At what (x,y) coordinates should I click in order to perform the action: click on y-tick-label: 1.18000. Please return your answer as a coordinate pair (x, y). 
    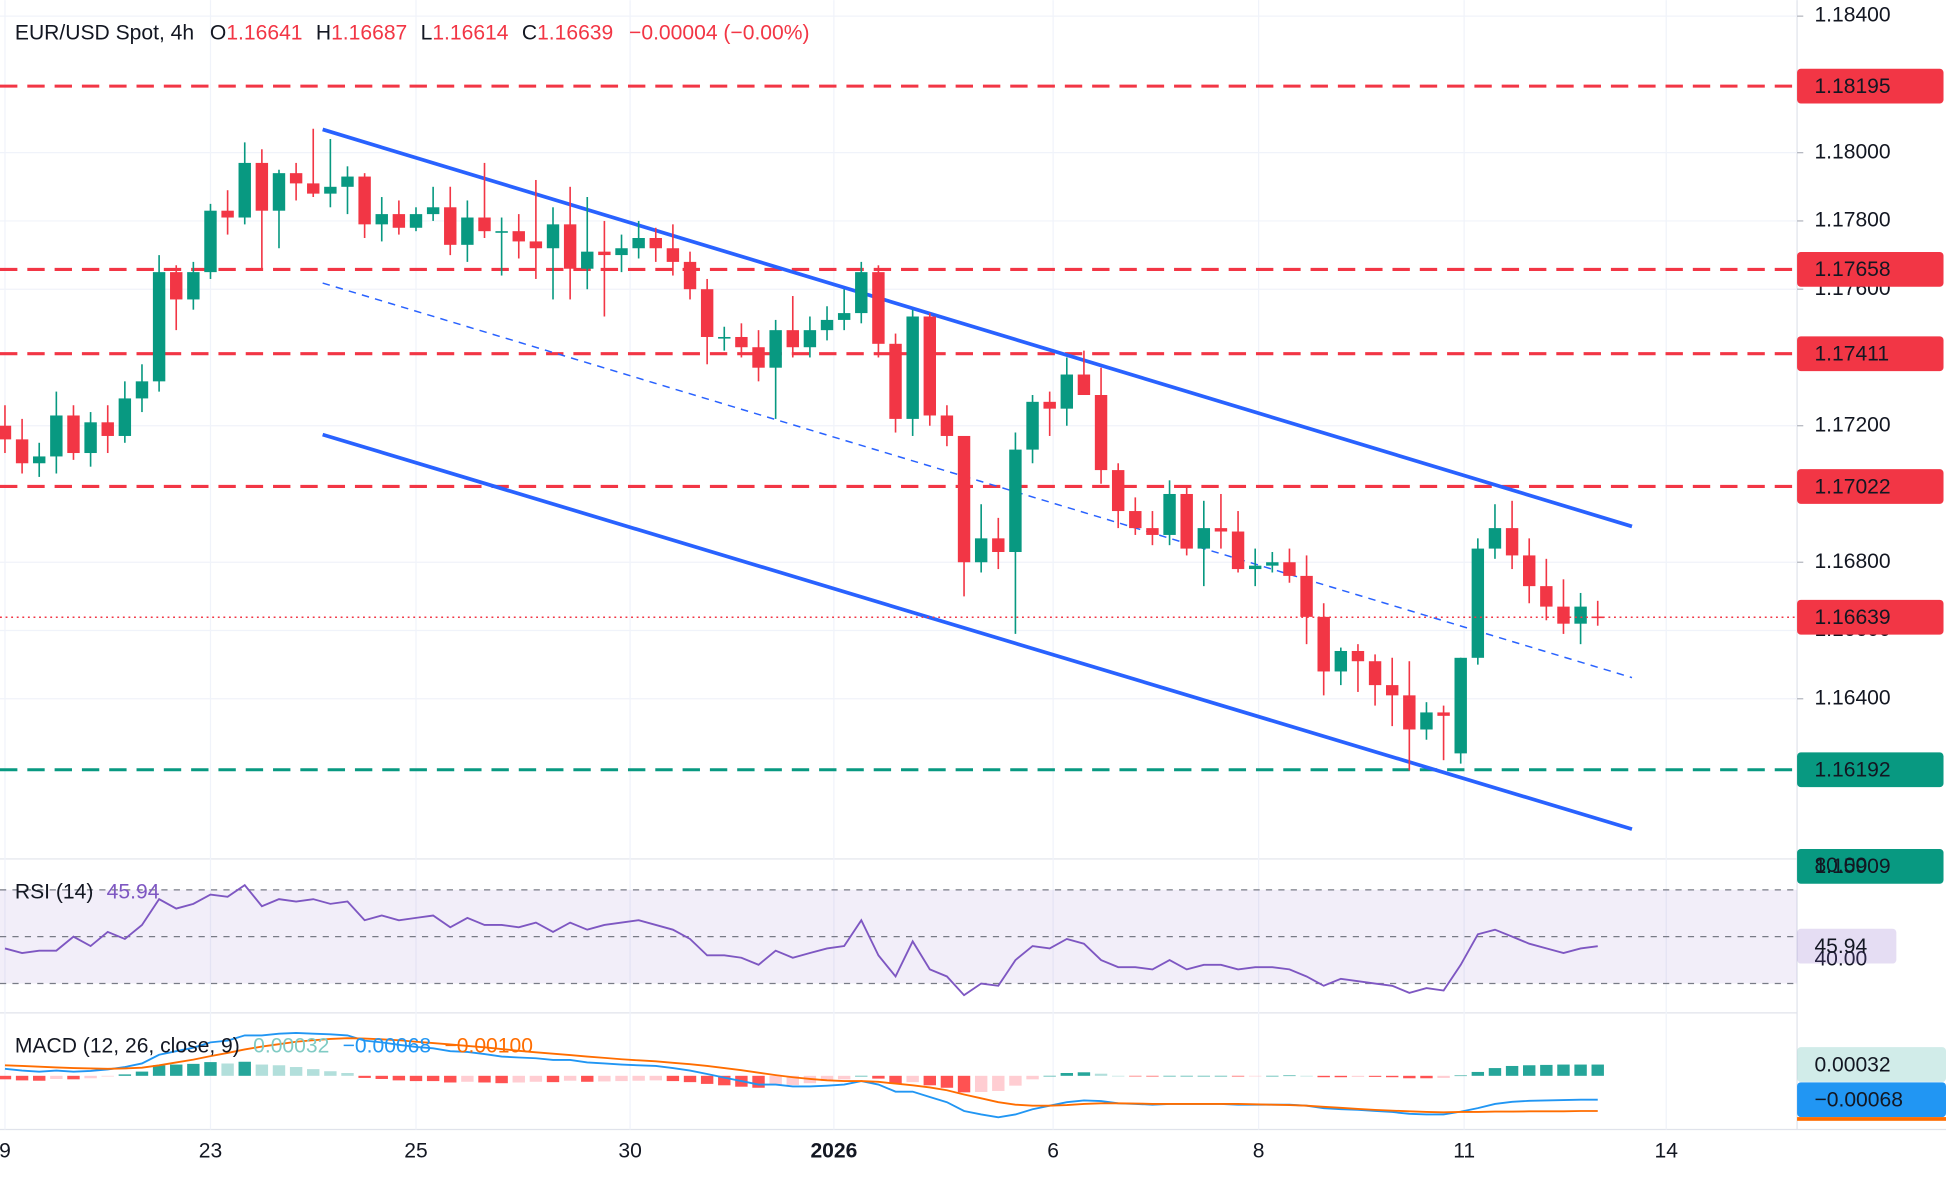
    Looking at the image, I should click on (1852, 151).